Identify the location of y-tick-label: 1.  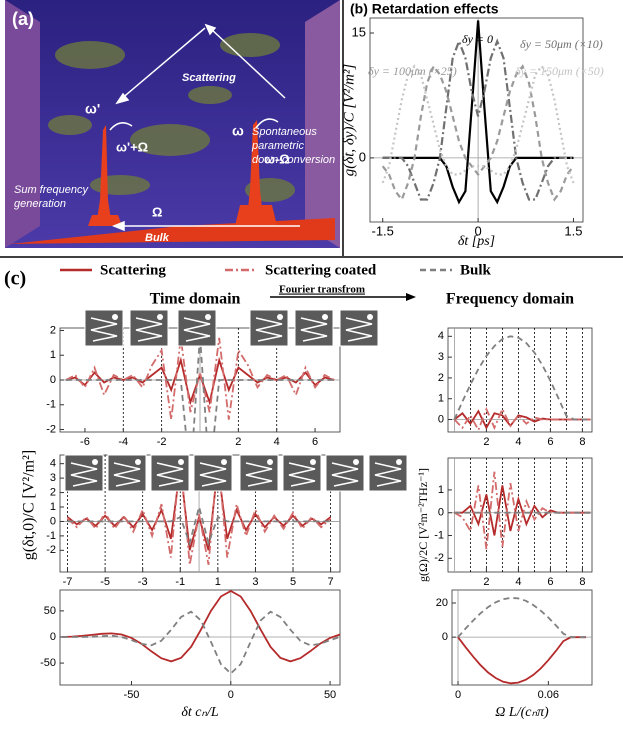
(441, 490).